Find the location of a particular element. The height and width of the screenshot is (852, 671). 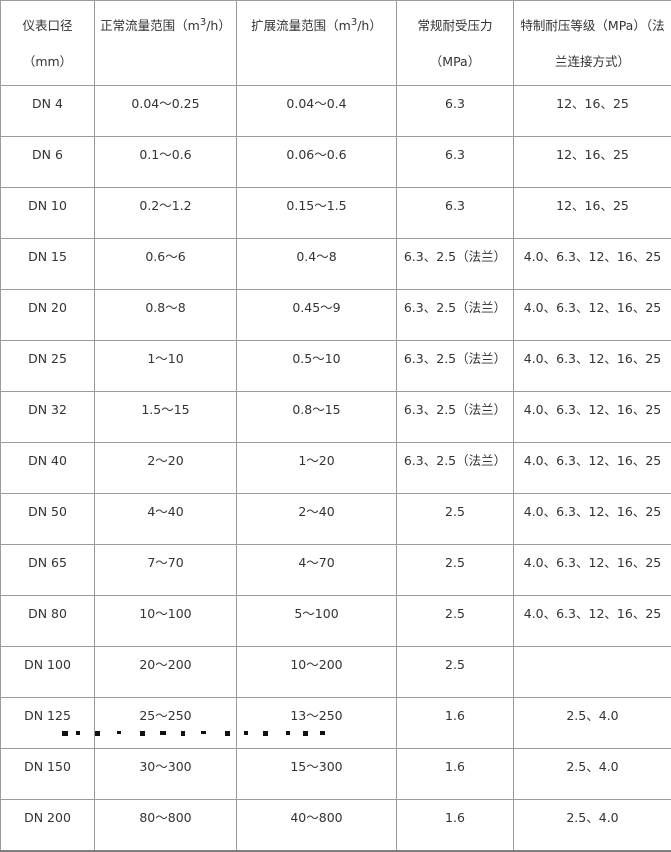

cell-extended-flow: 4～70 is located at coordinates (317, 570).